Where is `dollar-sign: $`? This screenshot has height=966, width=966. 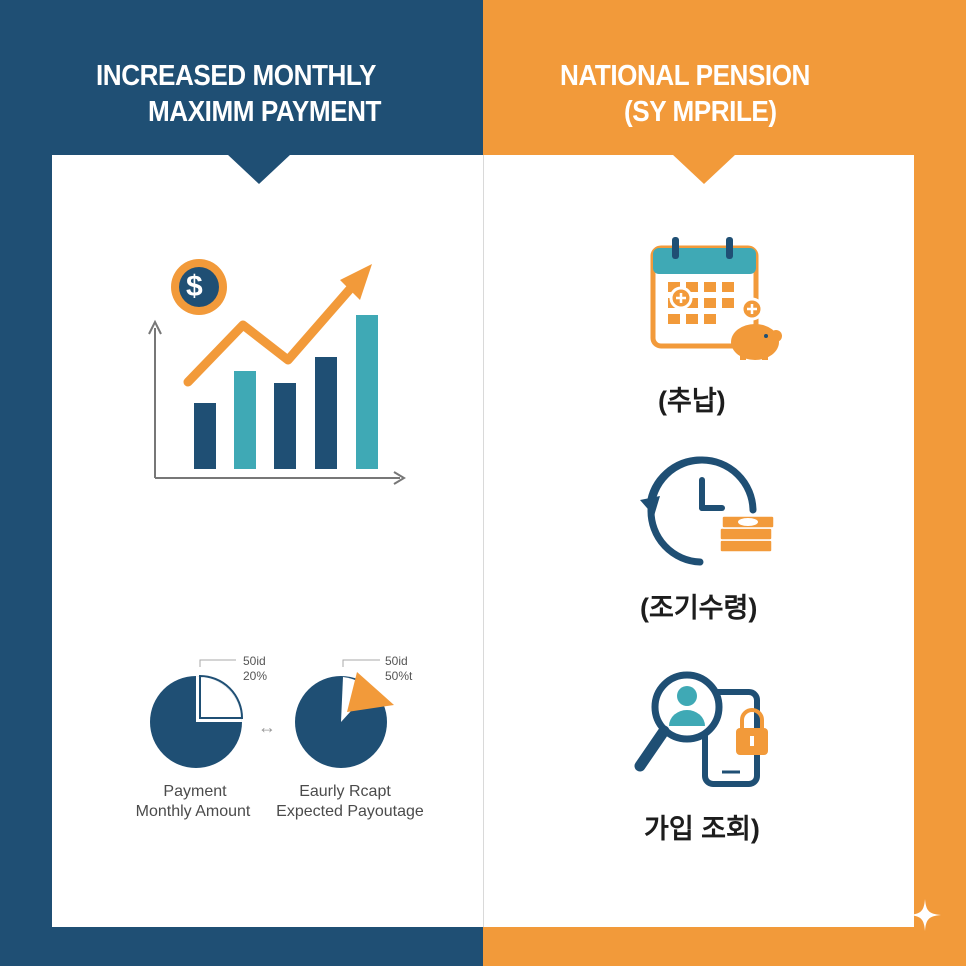
dollar-sign: $ is located at coordinates (194, 286).